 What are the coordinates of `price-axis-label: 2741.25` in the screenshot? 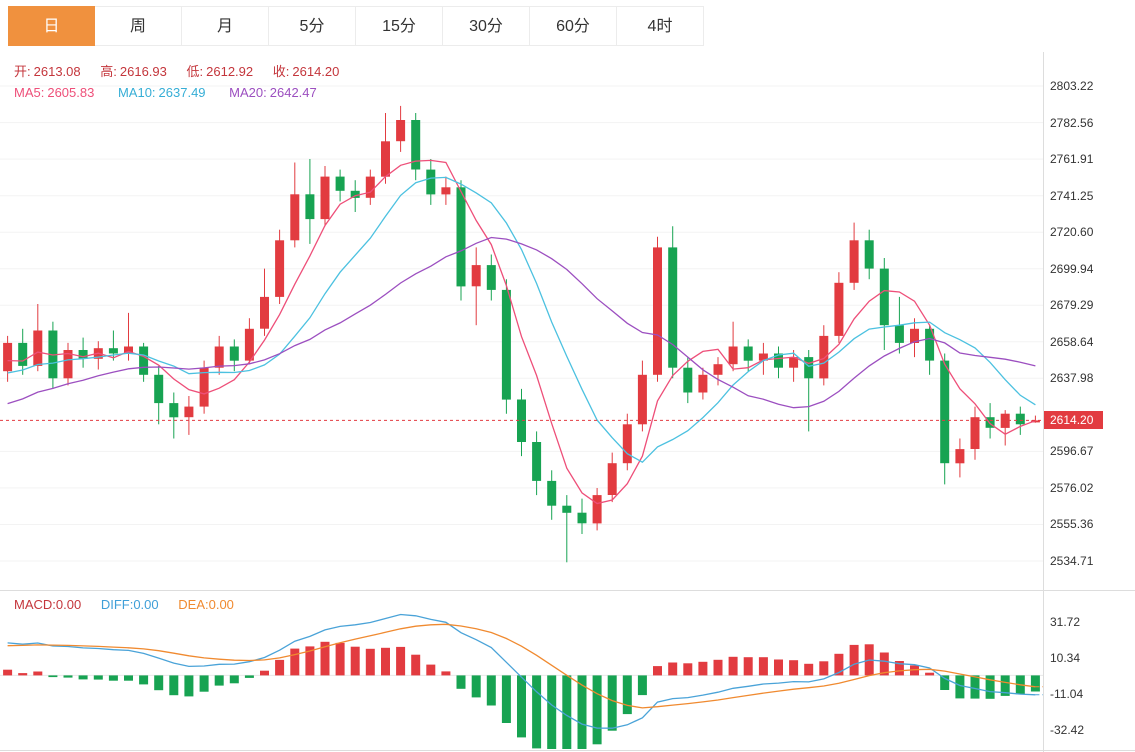 It's located at (1072, 195).